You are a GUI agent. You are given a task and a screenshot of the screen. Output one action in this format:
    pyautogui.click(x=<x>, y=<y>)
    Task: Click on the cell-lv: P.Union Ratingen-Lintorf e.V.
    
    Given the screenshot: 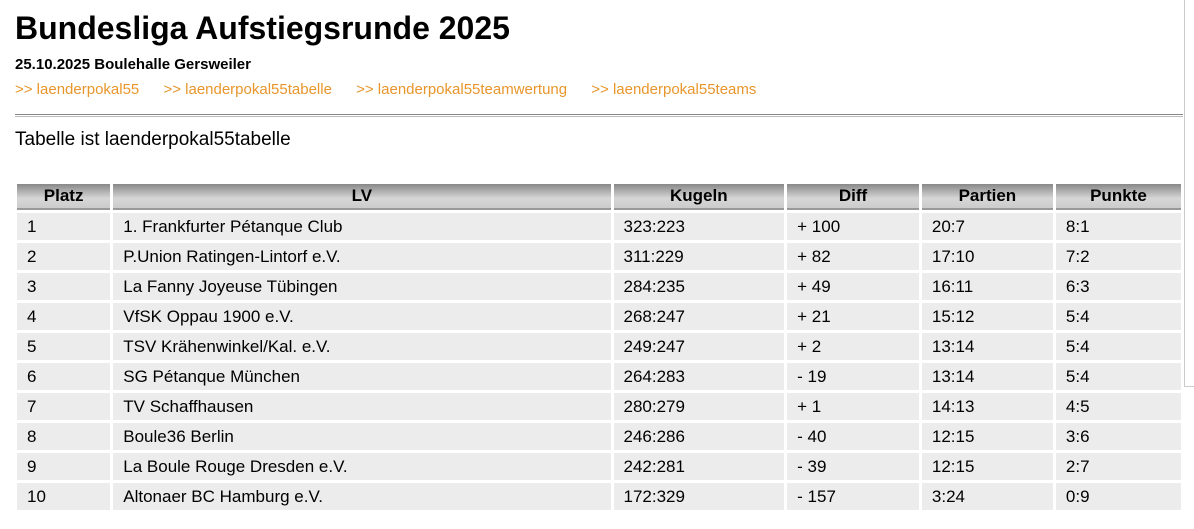 What is the action you would take?
    pyautogui.click(x=362, y=256)
    